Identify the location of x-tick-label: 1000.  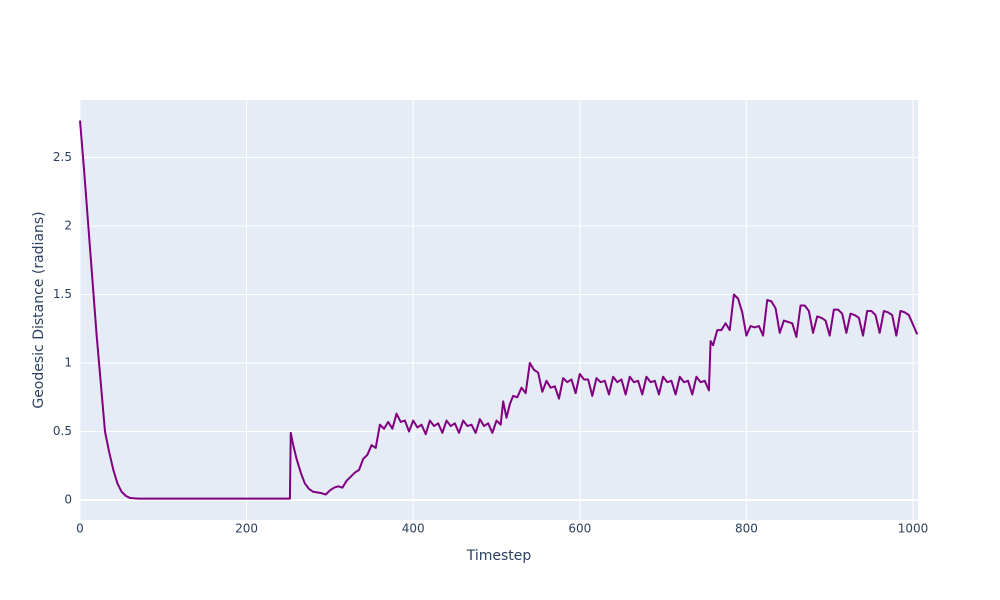
(913, 529).